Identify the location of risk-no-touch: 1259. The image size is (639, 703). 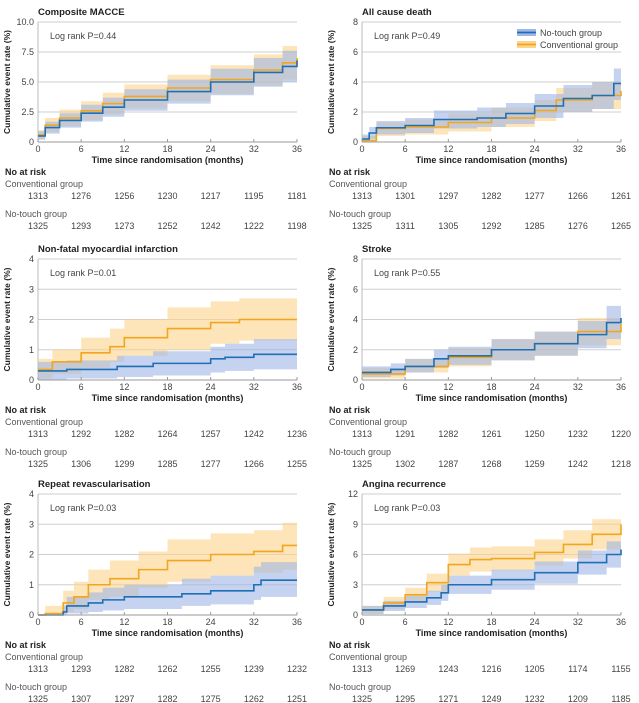
(535, 464).